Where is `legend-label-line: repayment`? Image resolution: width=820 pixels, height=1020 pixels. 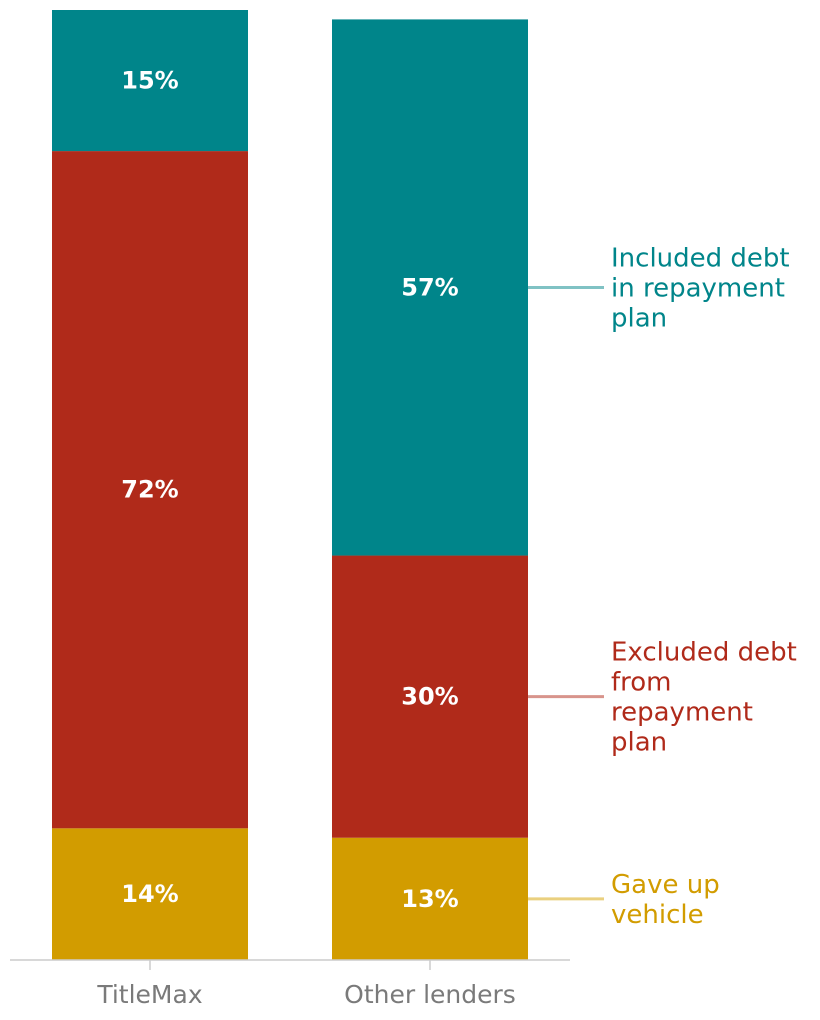 legend-label-line: repayment is located at coordinates (682, 713).